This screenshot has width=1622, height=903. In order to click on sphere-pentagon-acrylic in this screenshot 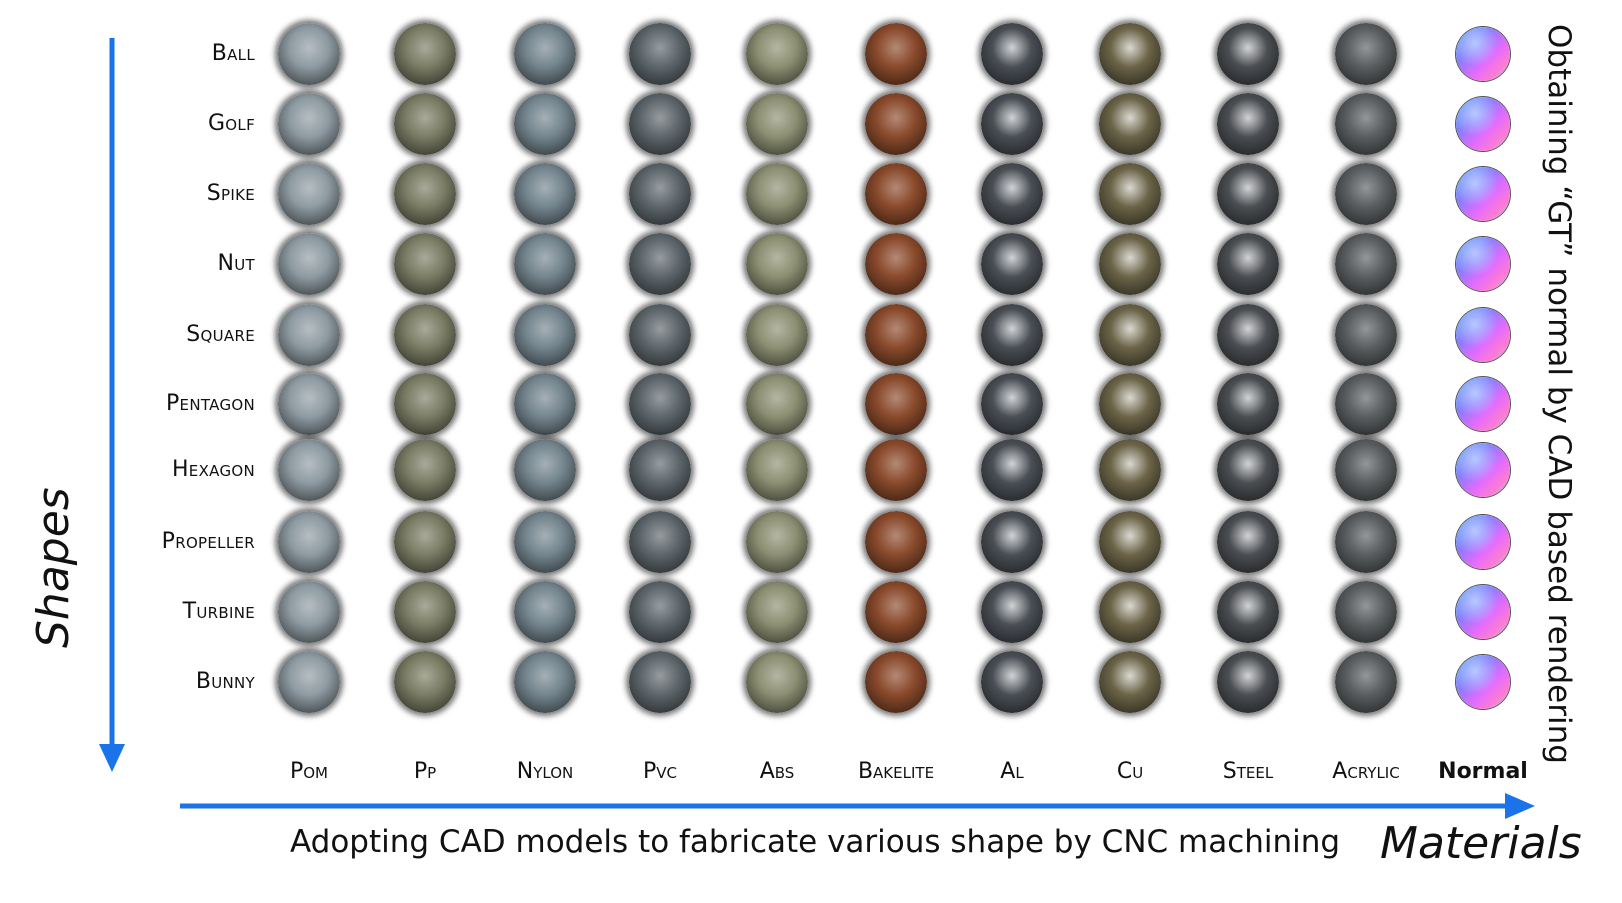, I will do `click(1366, 404)`.